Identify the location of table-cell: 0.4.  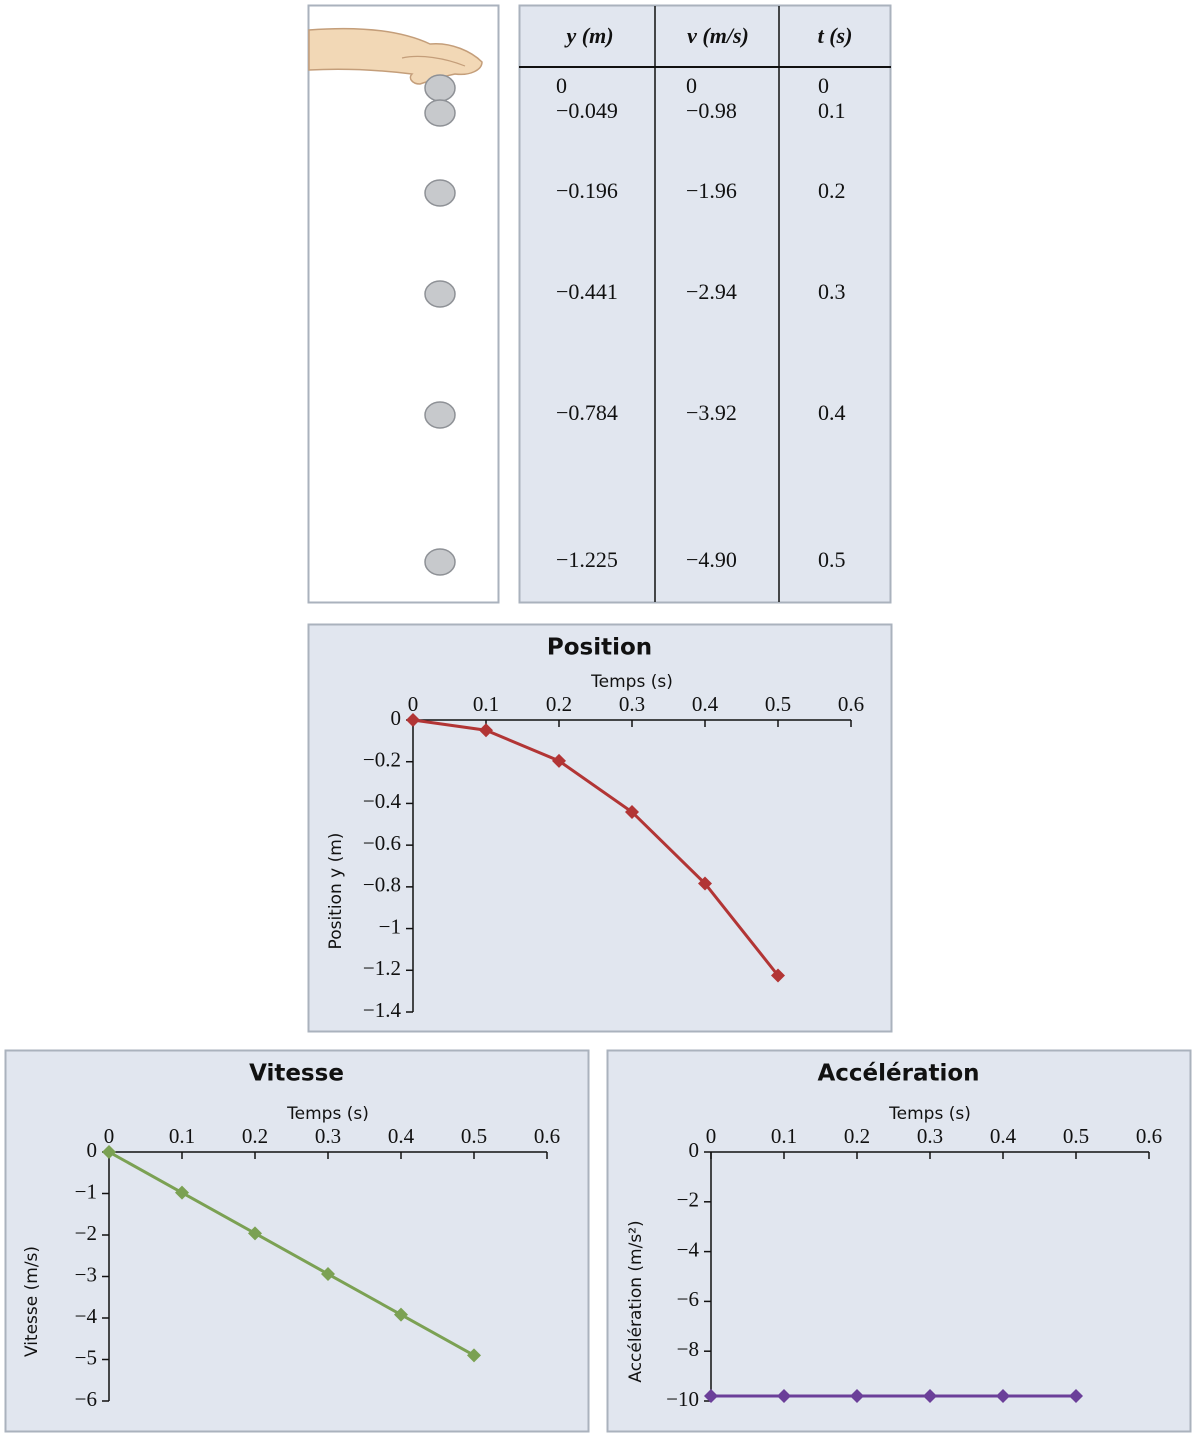
(832, 412).